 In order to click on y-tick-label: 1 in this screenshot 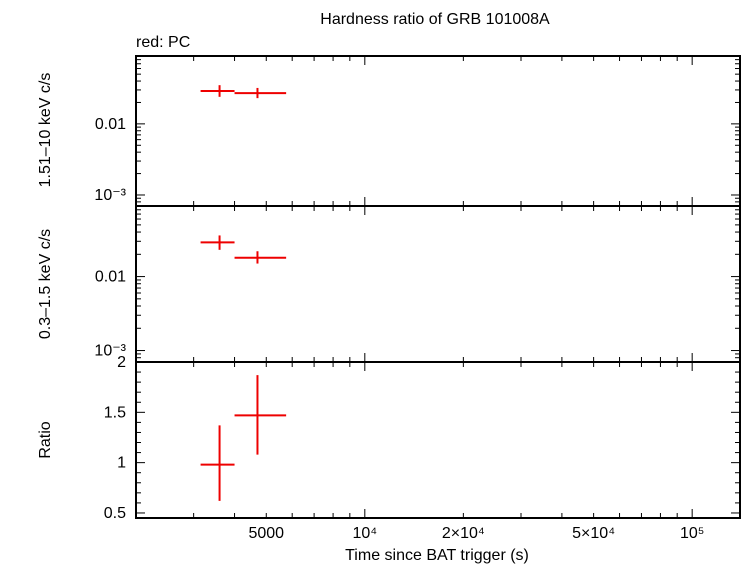, I will do `click(121, 463)`.